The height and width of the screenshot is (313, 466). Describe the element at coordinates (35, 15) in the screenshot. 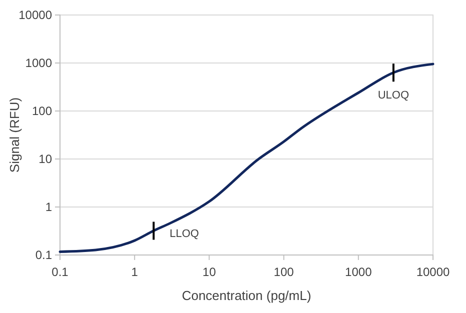

I see `y-tick-label: 10000` at that location.